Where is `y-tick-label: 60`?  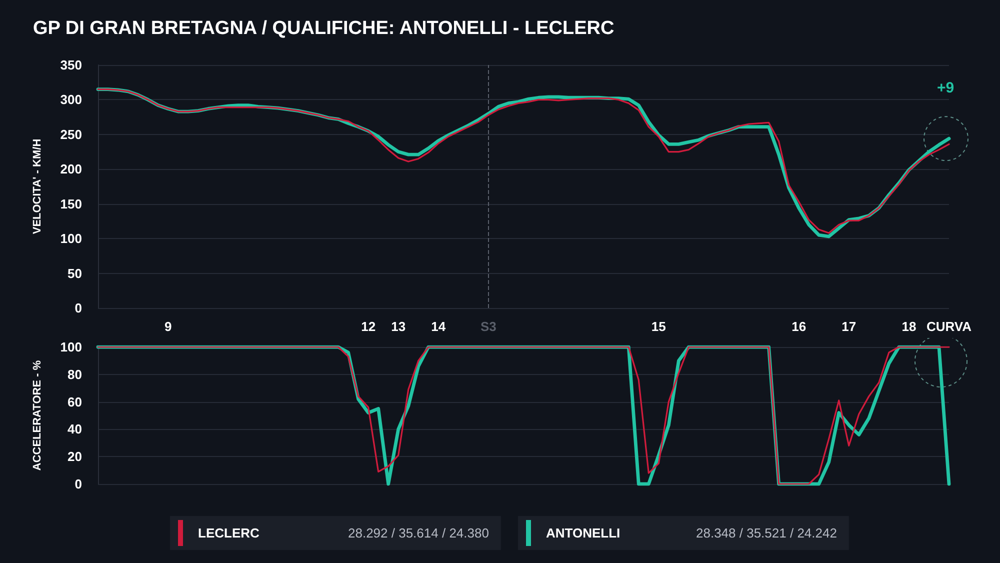 y-tick-label: 60 is located at coordinates (75, 402).